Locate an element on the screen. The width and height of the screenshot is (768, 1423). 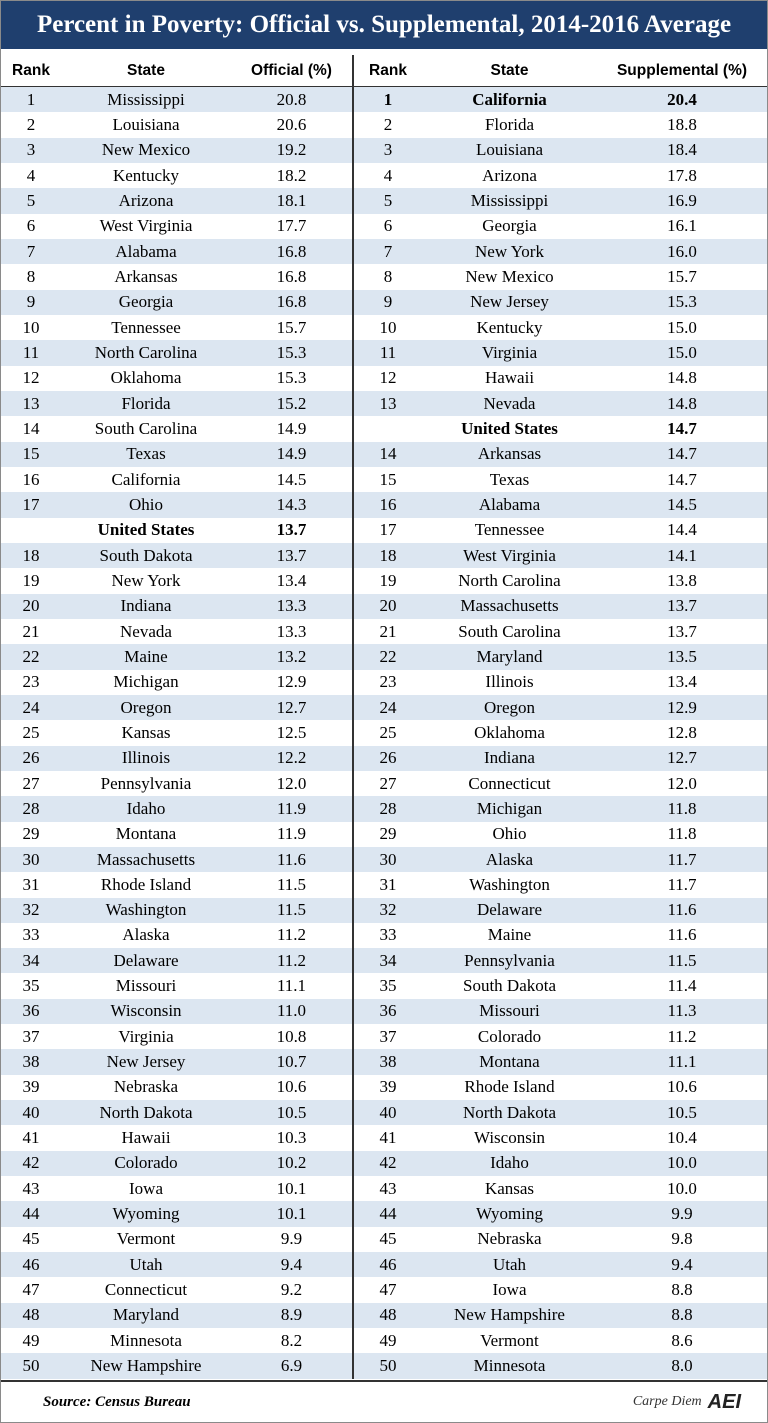
table-cell: 49 is located at coordinates (388, 1340).